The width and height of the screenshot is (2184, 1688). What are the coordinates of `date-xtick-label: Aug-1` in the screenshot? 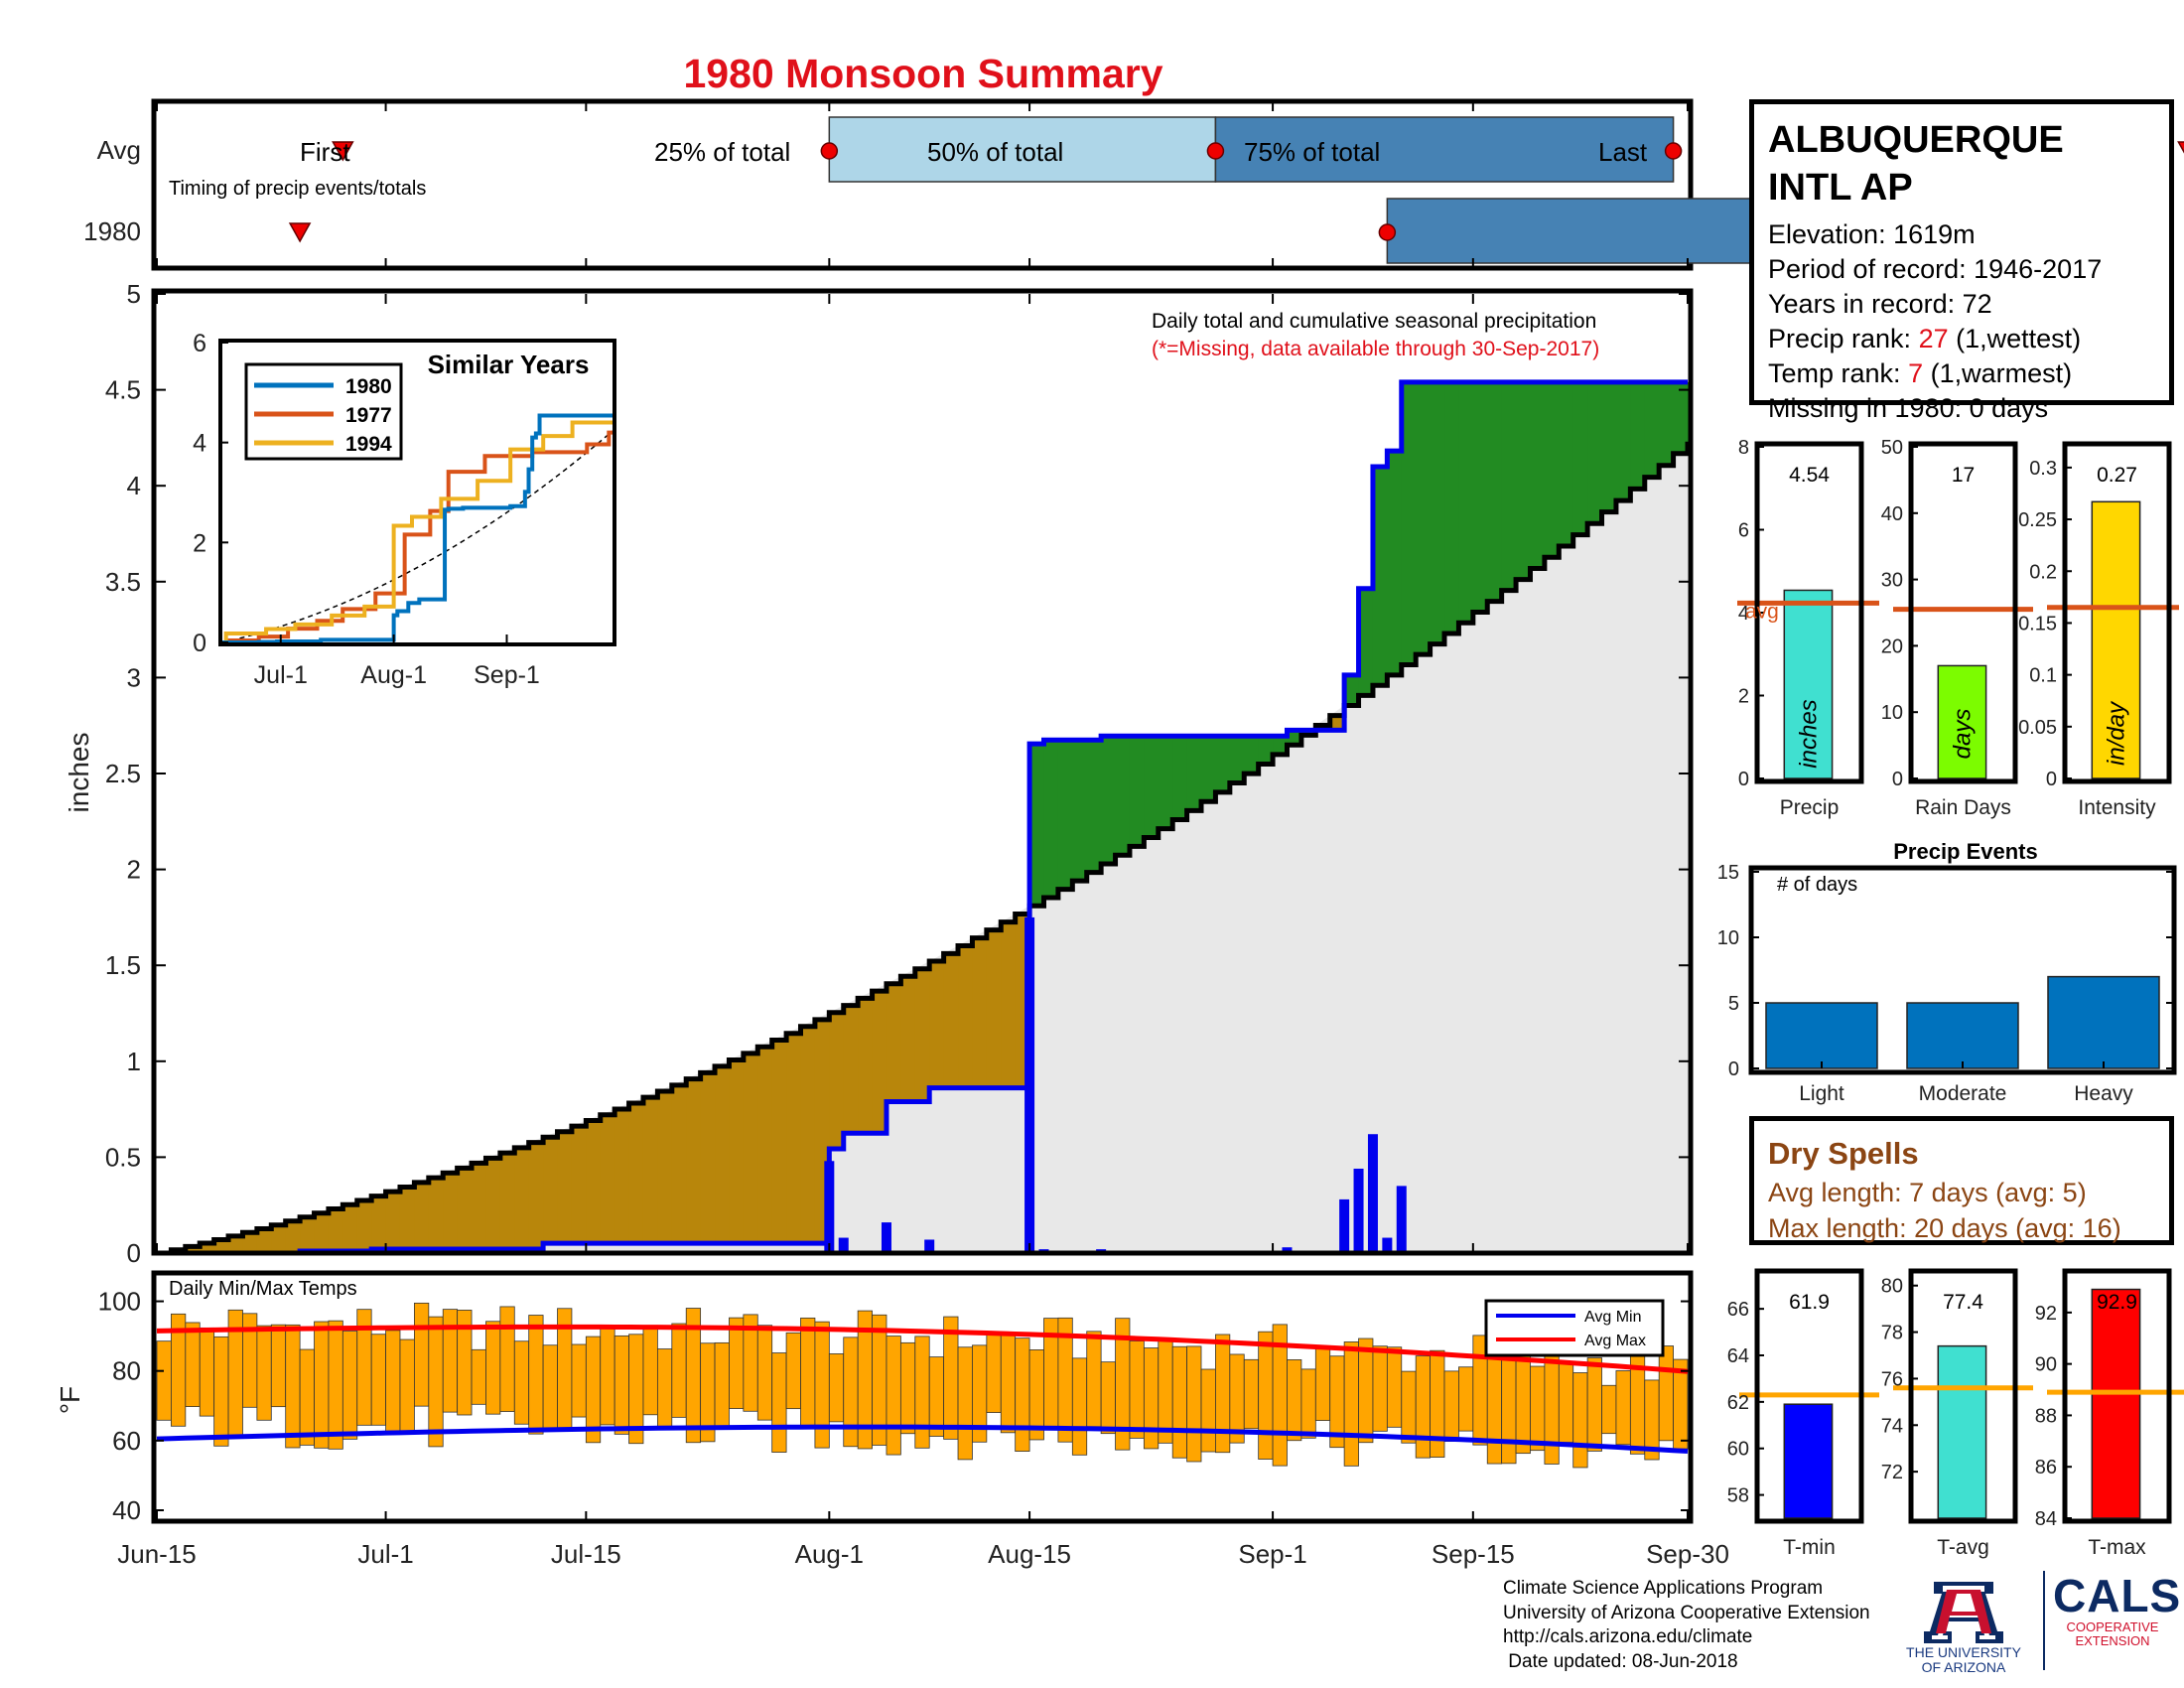 It's located at (829, 1554).